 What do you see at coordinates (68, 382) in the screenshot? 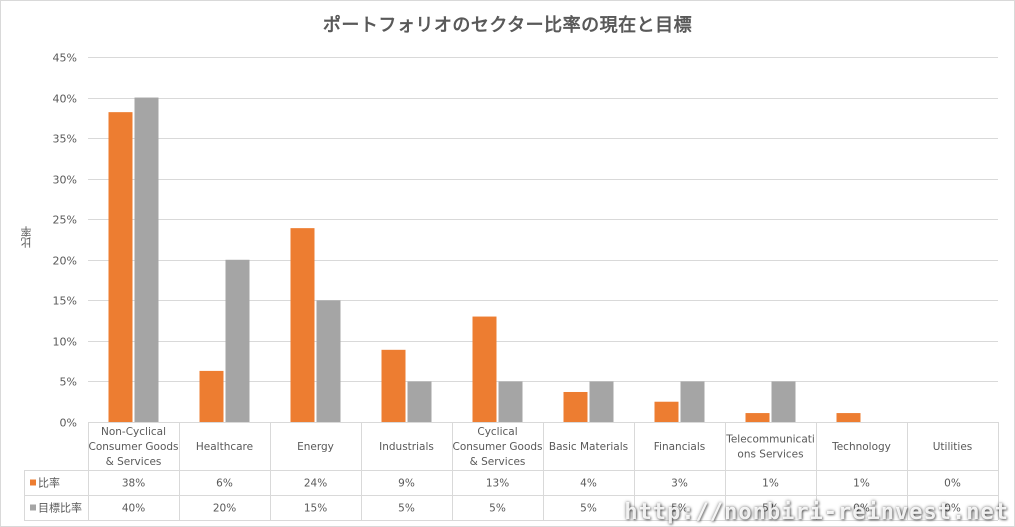
I see `y-tick-label: 5%` at bounding box center [68, 382].